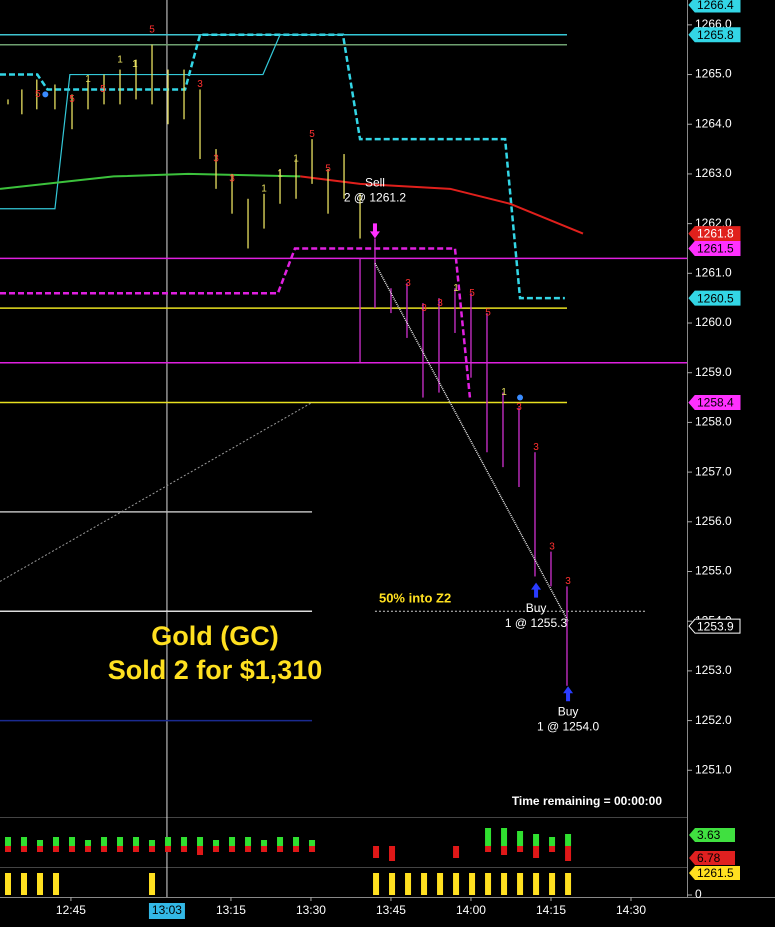  What do you see at coordinates (536, 623) in the screenshot?
I see `trade-text: 1 @ 1255.3` at bounding box center [536, 623].